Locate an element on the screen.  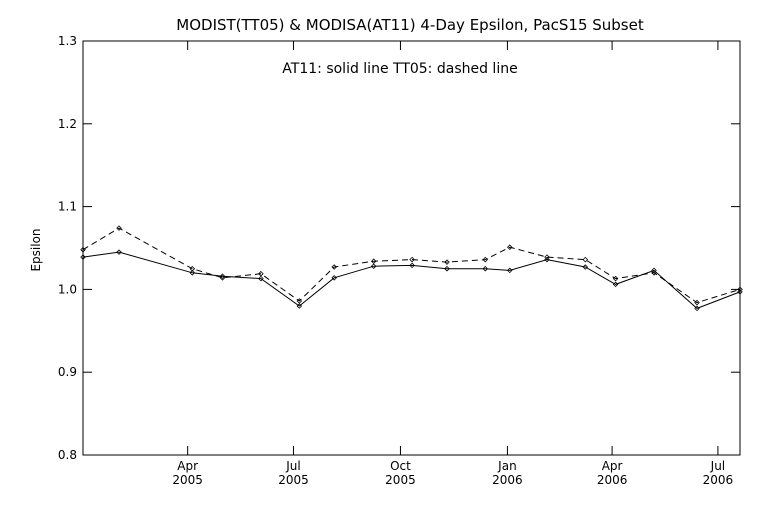
y-axis-label: Epsilon is located at coordinates (36, 249).